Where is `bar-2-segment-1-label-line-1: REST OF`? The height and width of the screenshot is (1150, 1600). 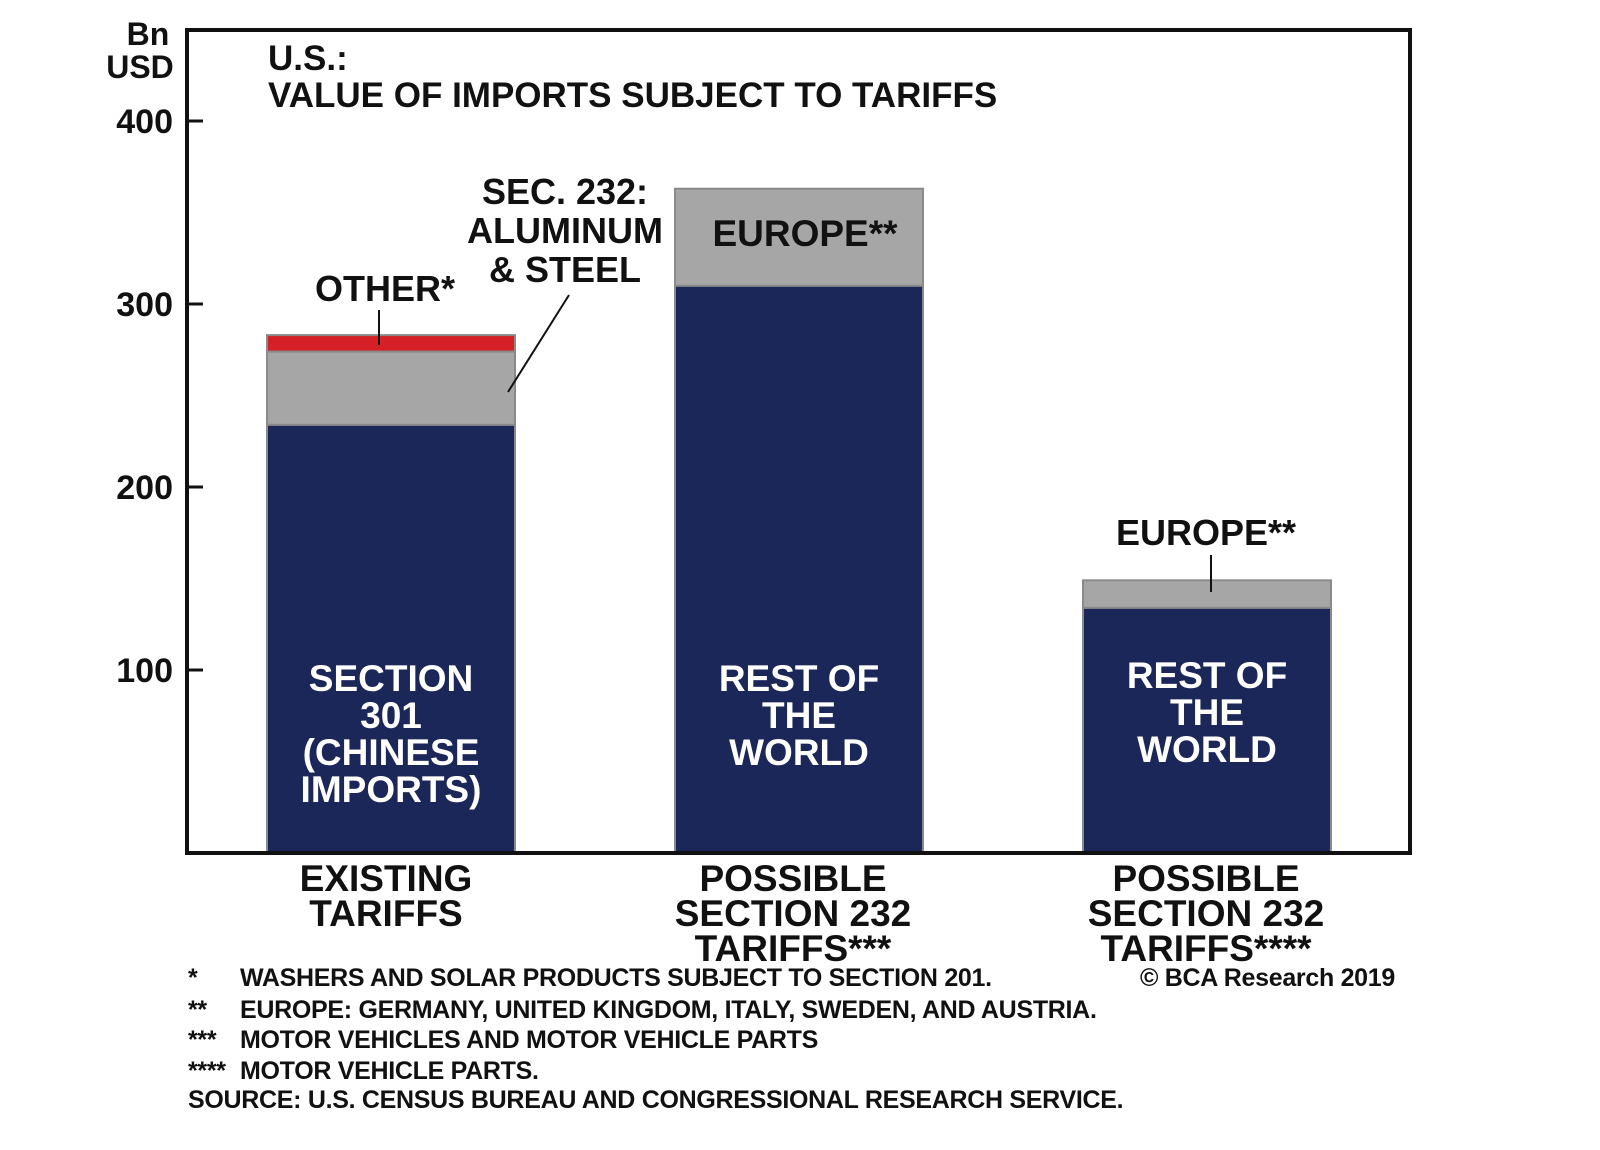
bar-2-segment-1-label-line-1: REST OF is located at coordinates (799, 678).